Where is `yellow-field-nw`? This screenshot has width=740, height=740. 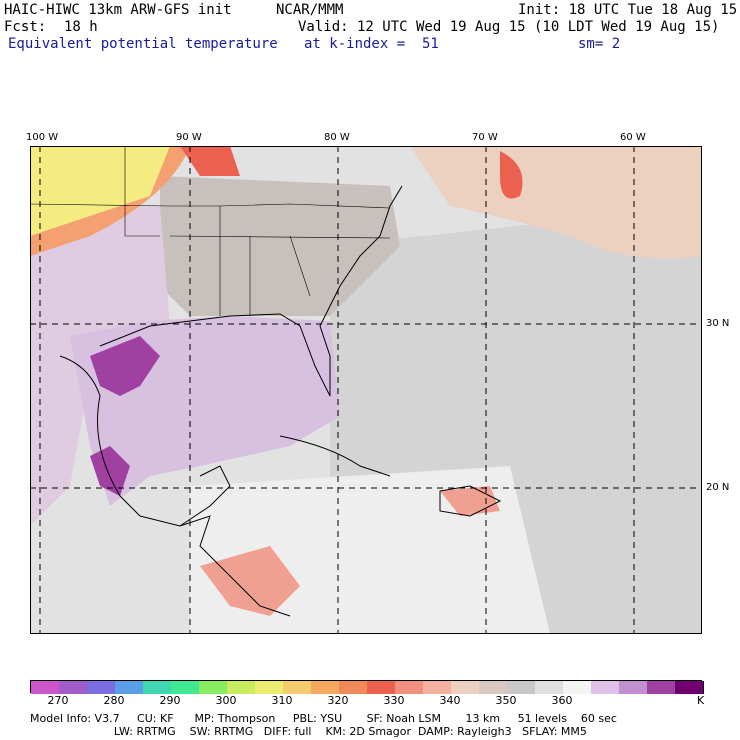 yellow-field-nw is located at coordinates (100, 191).